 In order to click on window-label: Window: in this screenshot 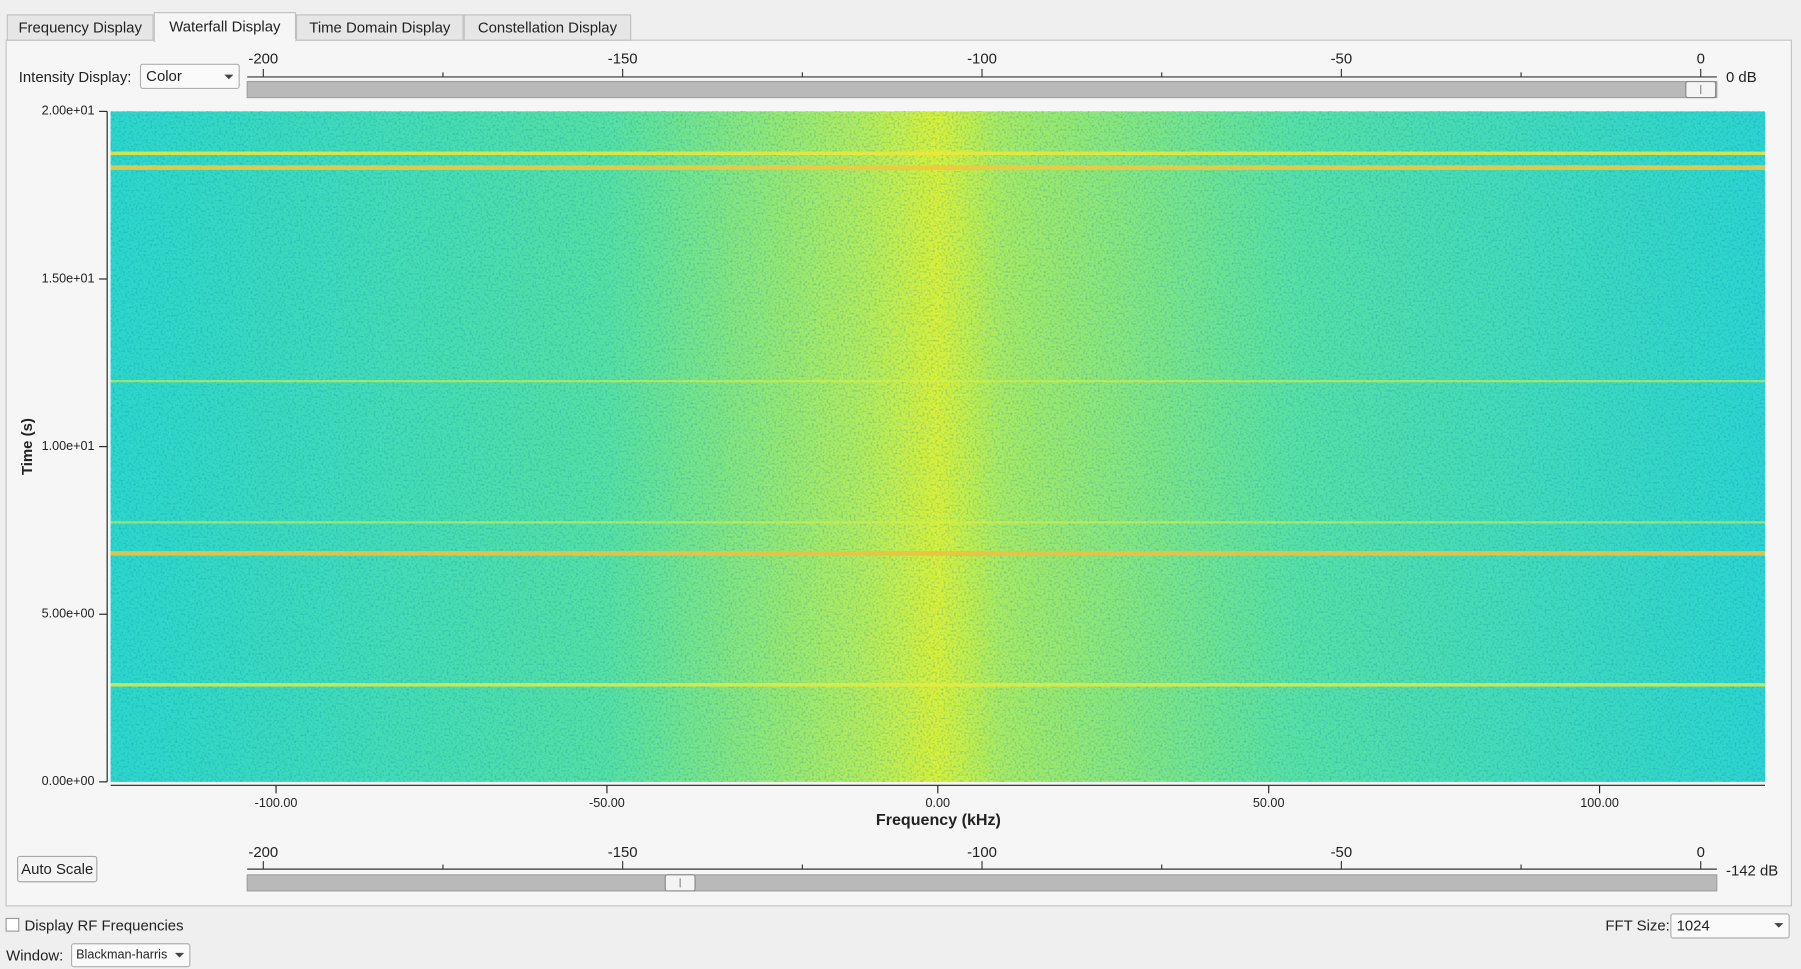, I will do `click(34, 955)`.